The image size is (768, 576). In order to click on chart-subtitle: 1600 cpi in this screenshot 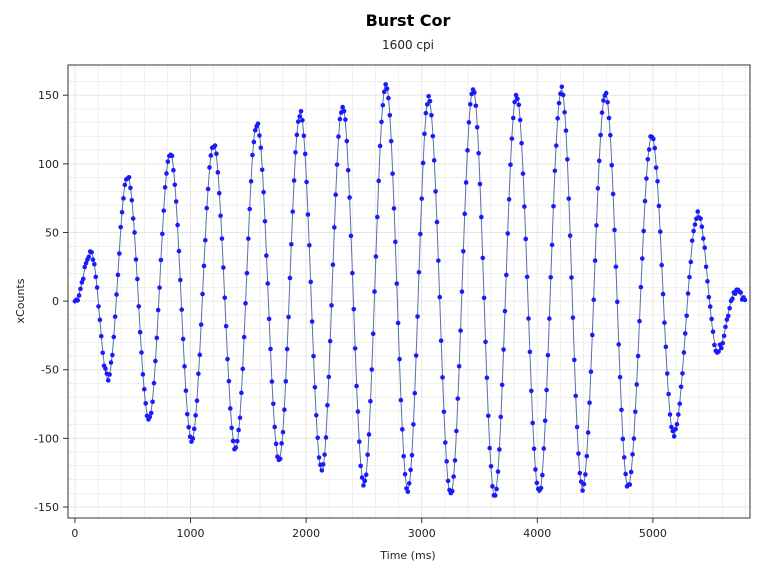, I will do `click(408, 45)`.